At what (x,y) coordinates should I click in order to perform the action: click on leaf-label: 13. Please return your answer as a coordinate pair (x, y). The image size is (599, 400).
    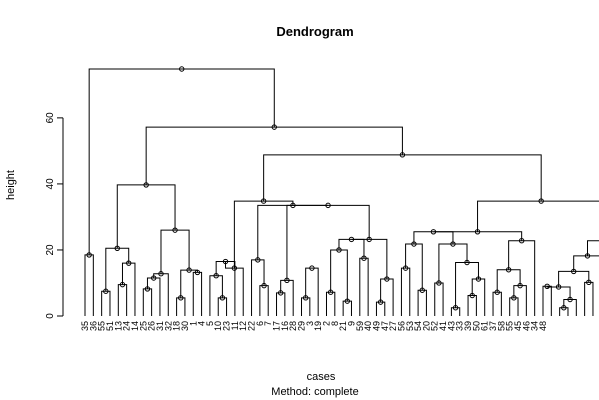
    Looking at the image, I should click on (118, 326).